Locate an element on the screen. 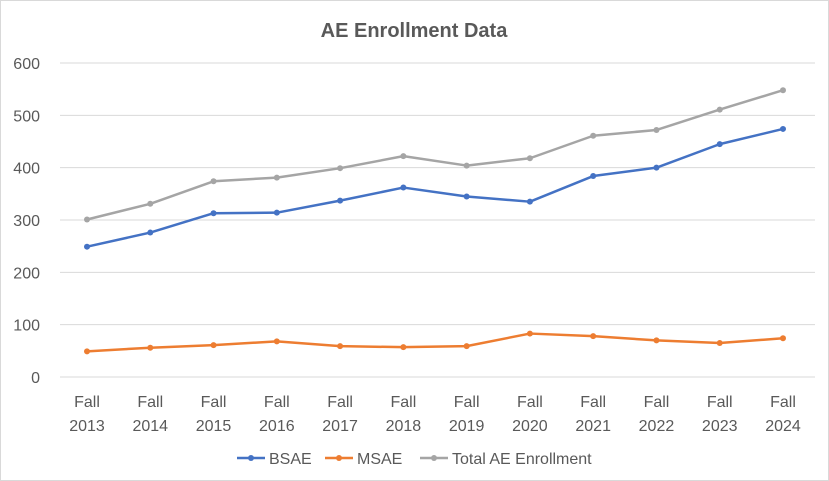  y-tick-label: 0 is located at coordinates (35, 378).